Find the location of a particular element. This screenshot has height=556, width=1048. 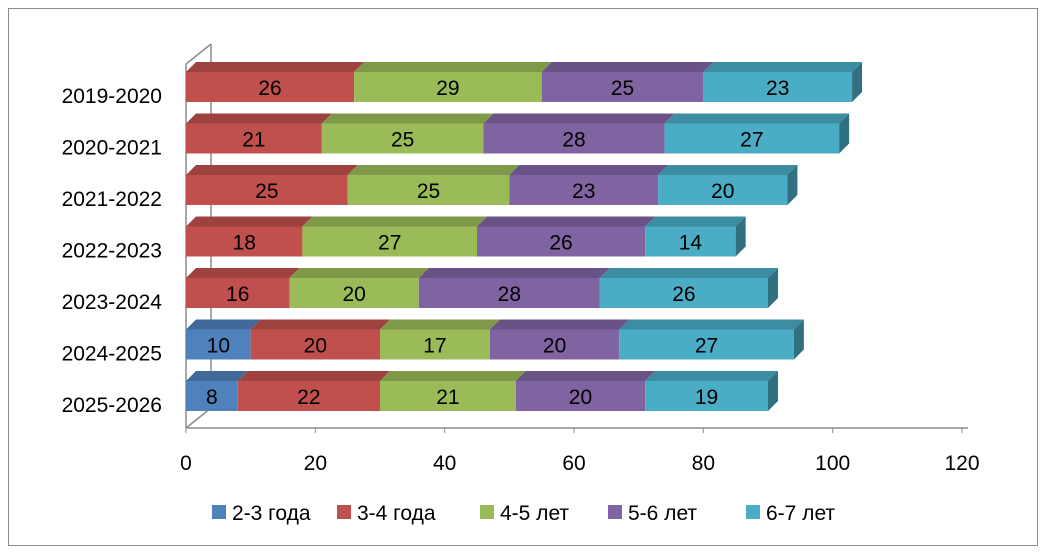

data-label: 14 is located at coordinates (691, 243).